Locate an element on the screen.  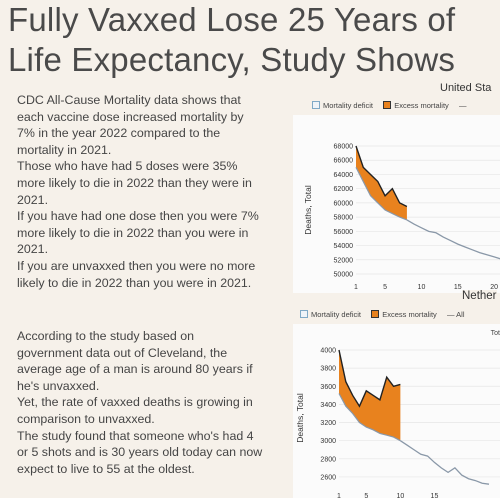
y-tick-label: 60000 is located at coordinates (344, 203).